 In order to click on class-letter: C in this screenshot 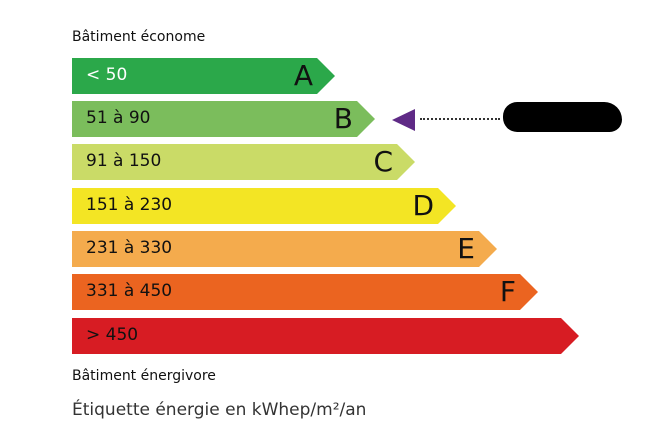, I will do `click(383, 161)`.